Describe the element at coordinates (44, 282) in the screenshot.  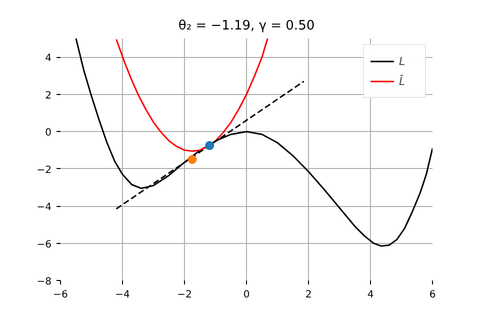
I see `y-tick-label: −8` at that location.